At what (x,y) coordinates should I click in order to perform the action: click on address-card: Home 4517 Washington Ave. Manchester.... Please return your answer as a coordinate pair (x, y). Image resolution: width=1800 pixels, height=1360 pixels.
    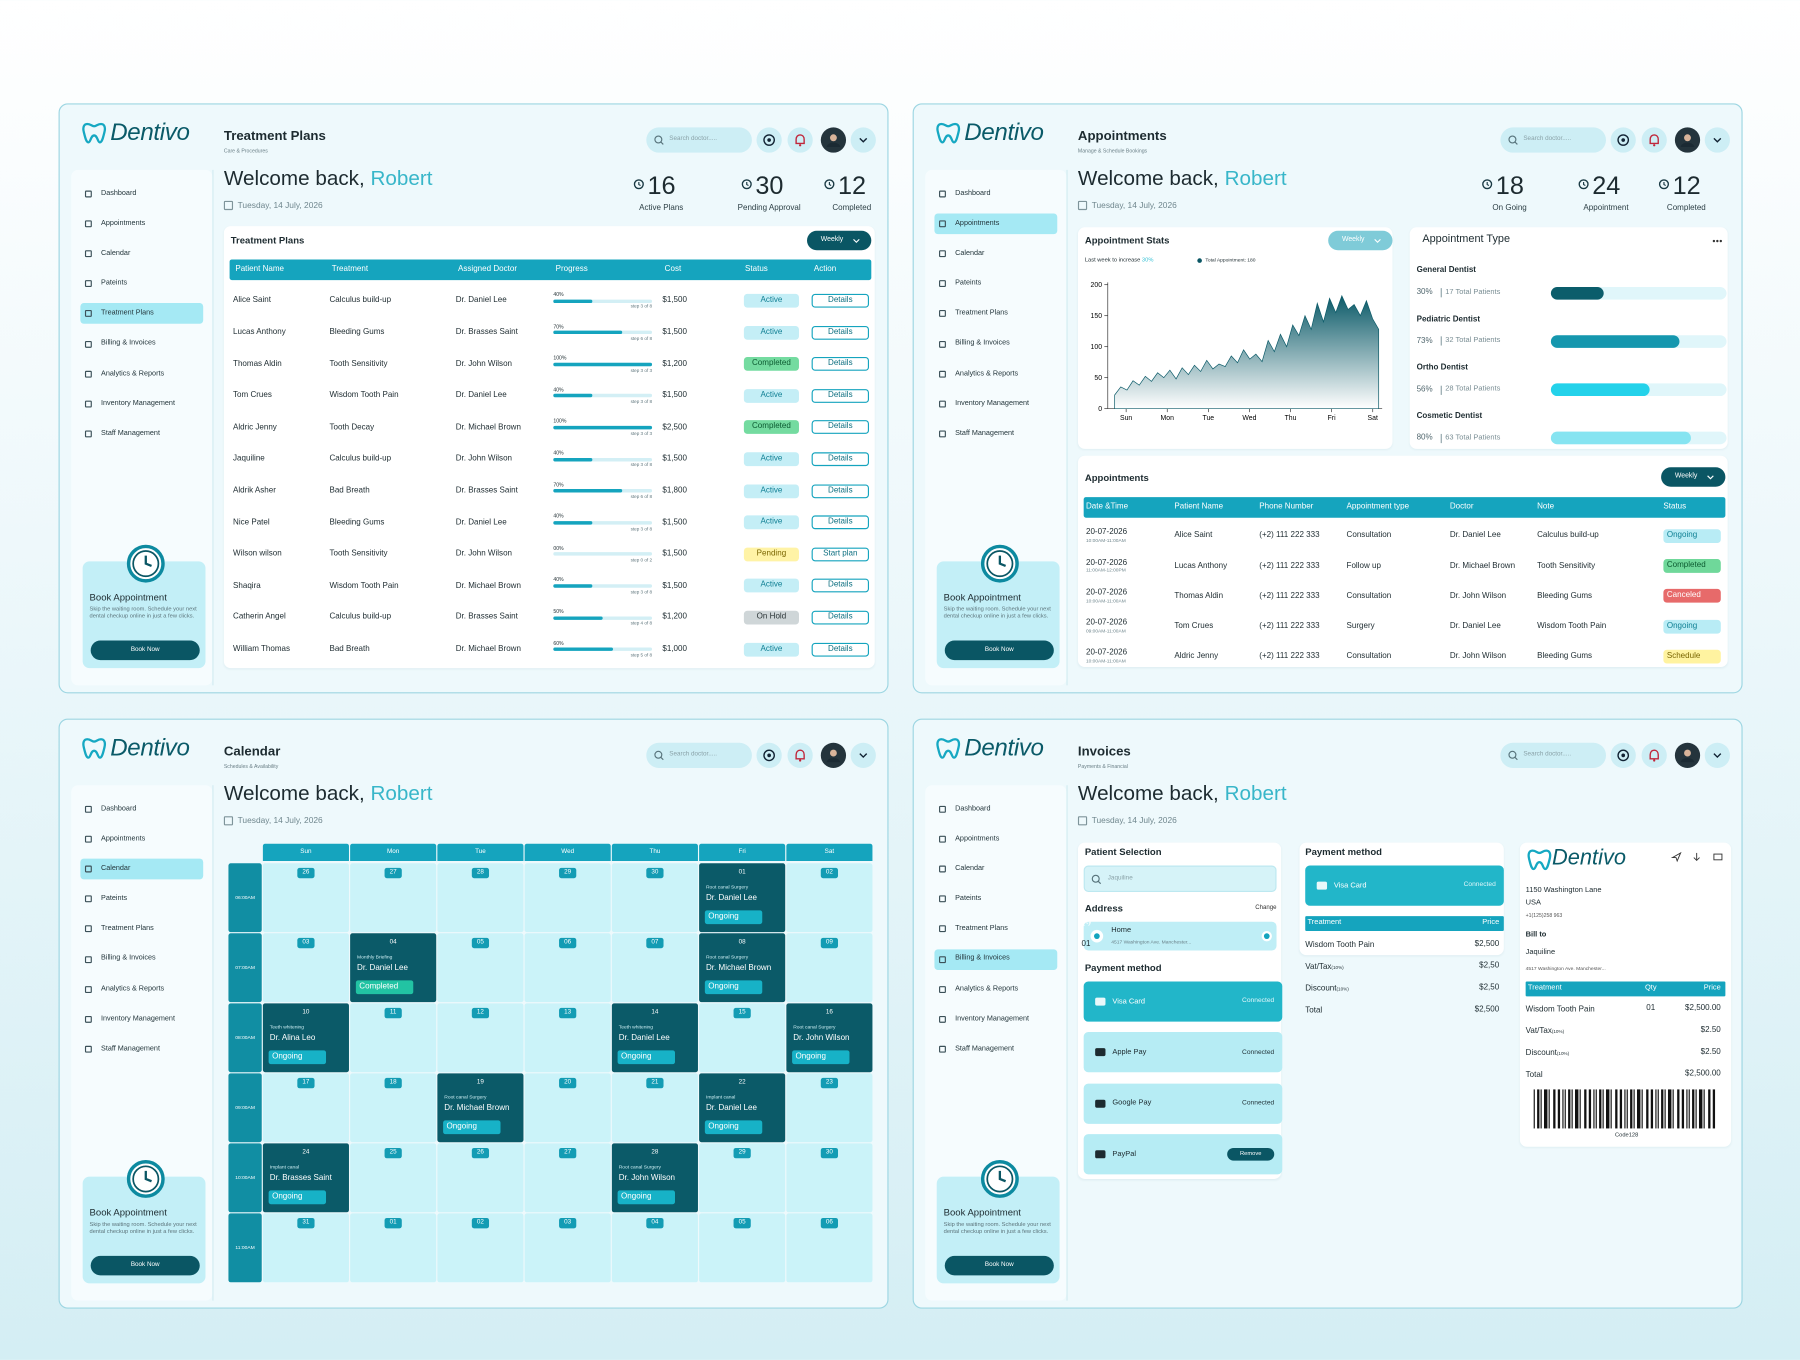
    Looking at the image, I should click on (1180, 936).